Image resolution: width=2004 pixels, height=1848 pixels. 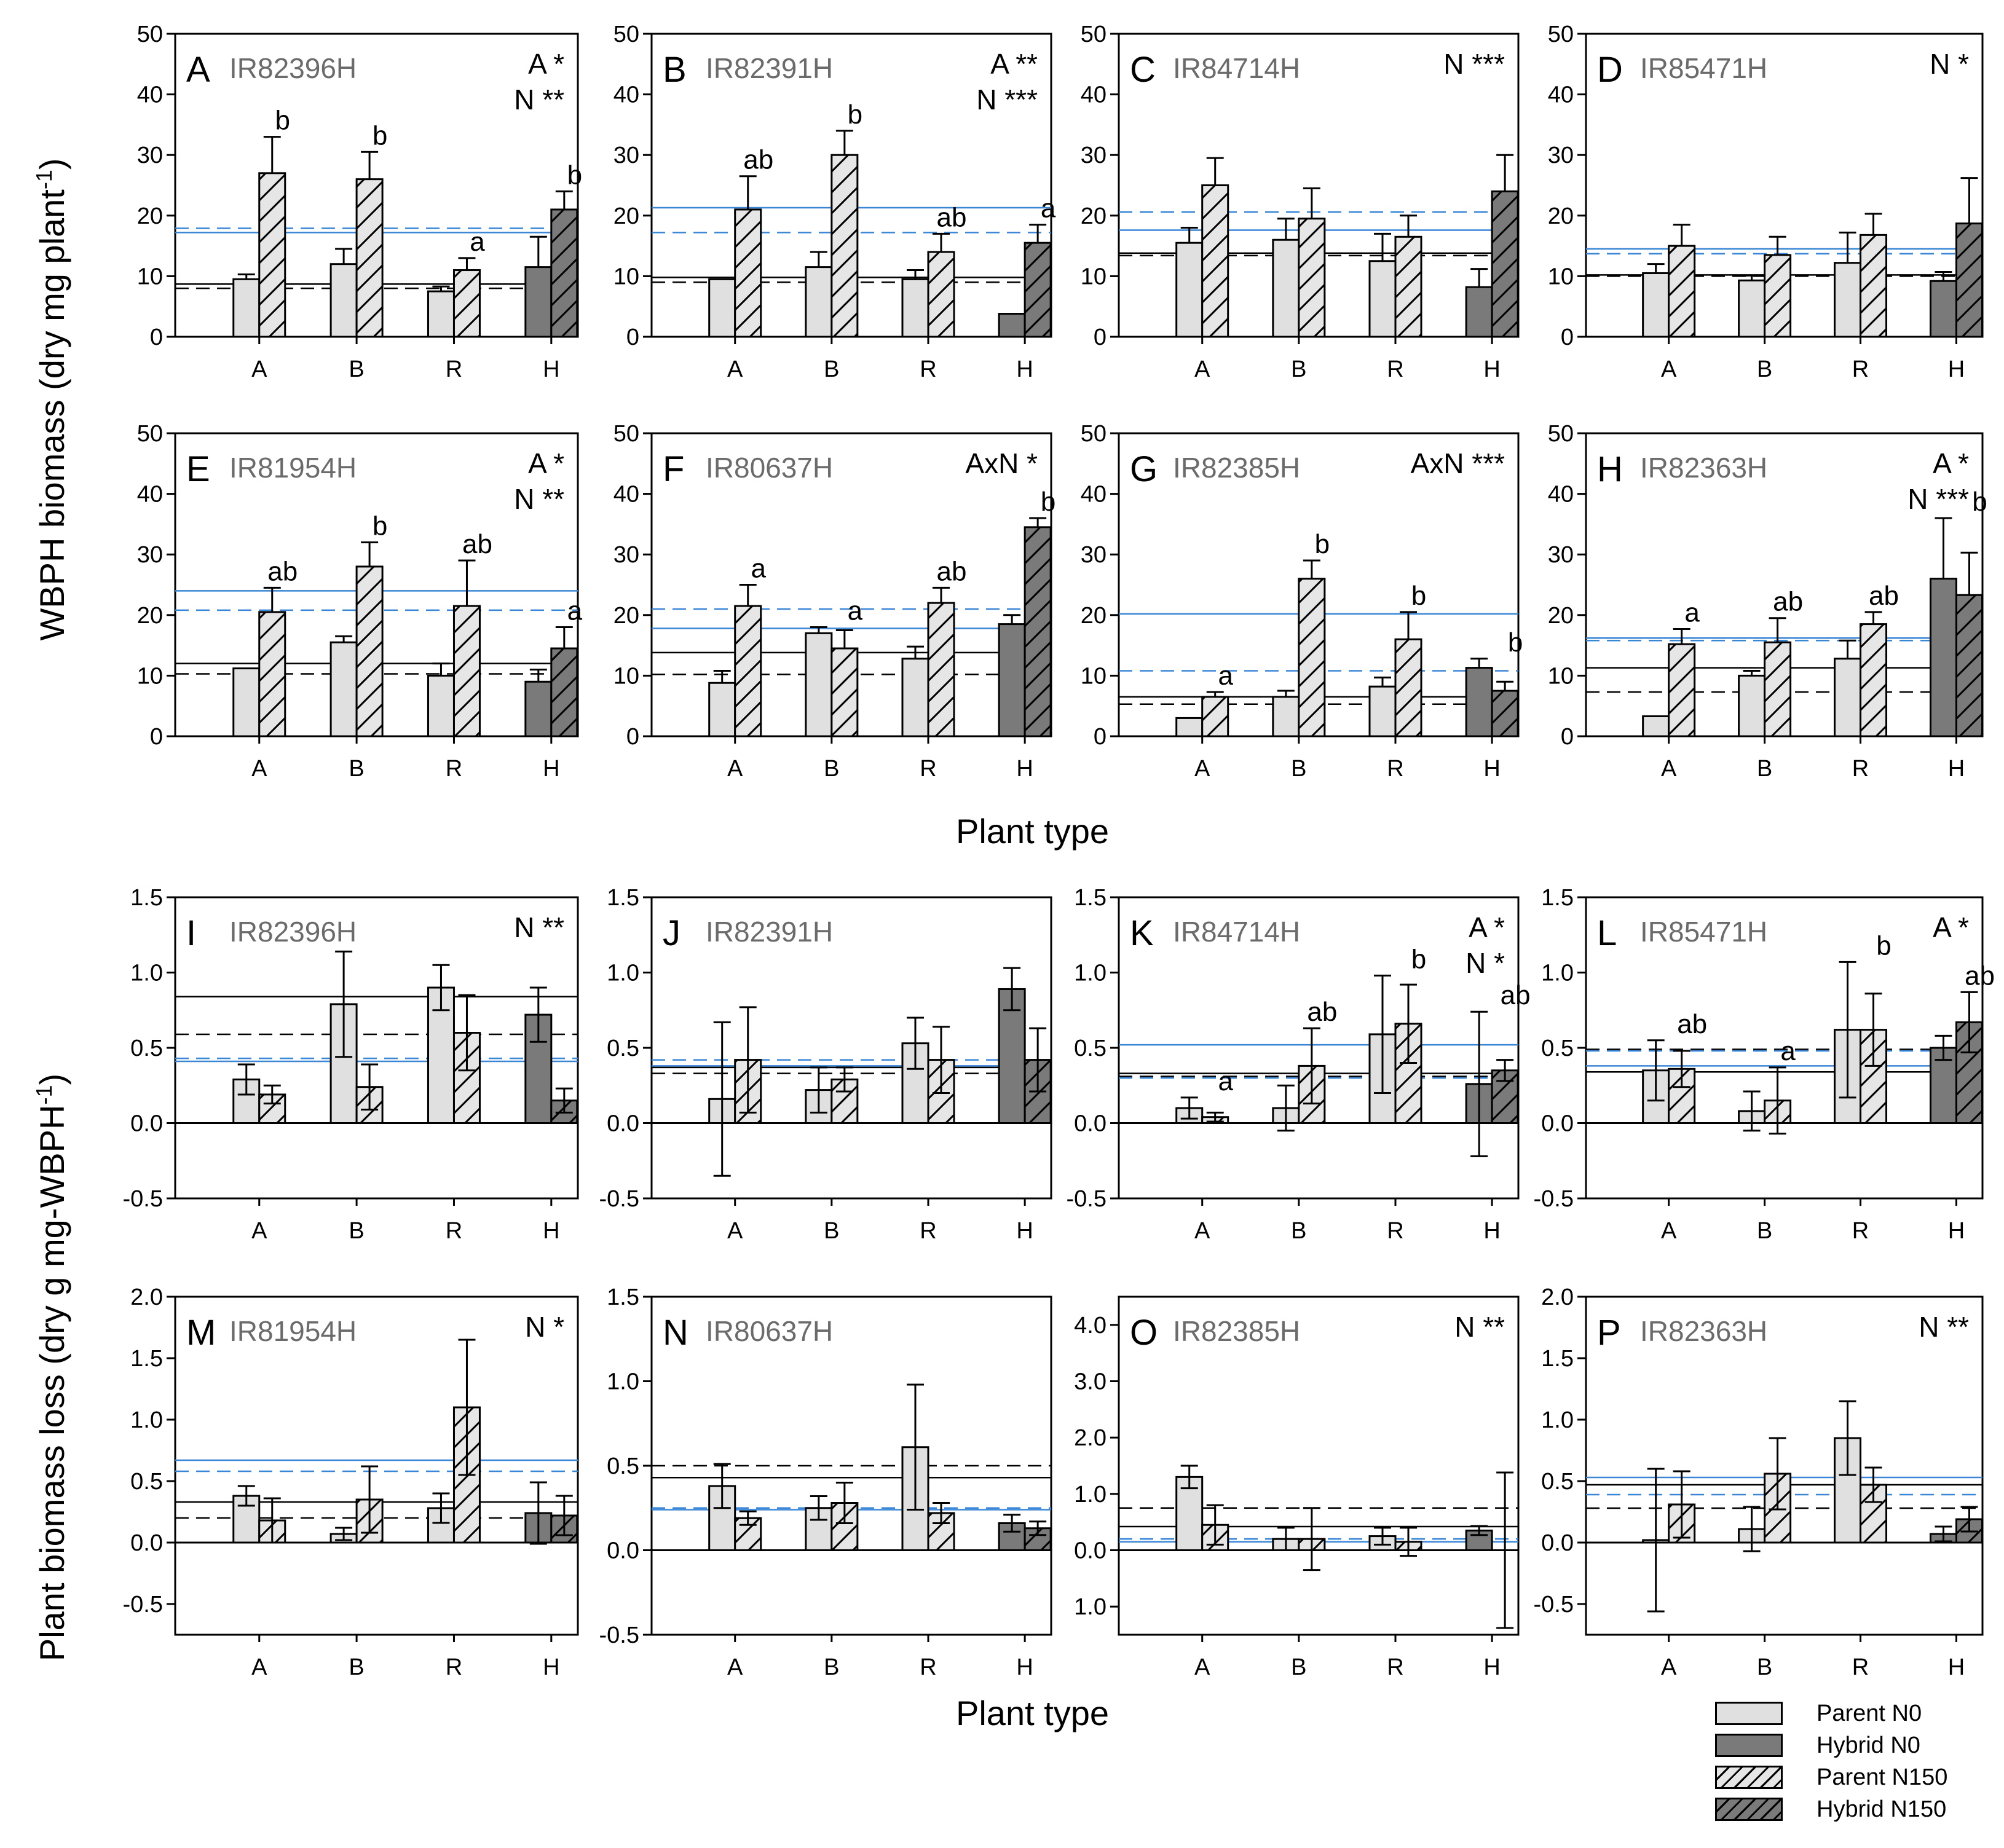 What do you see at coordinates (623, 1124) in the screenshot?
I see `panel-j-ytick-label: 0.0` at bounding box center [623, 1124].